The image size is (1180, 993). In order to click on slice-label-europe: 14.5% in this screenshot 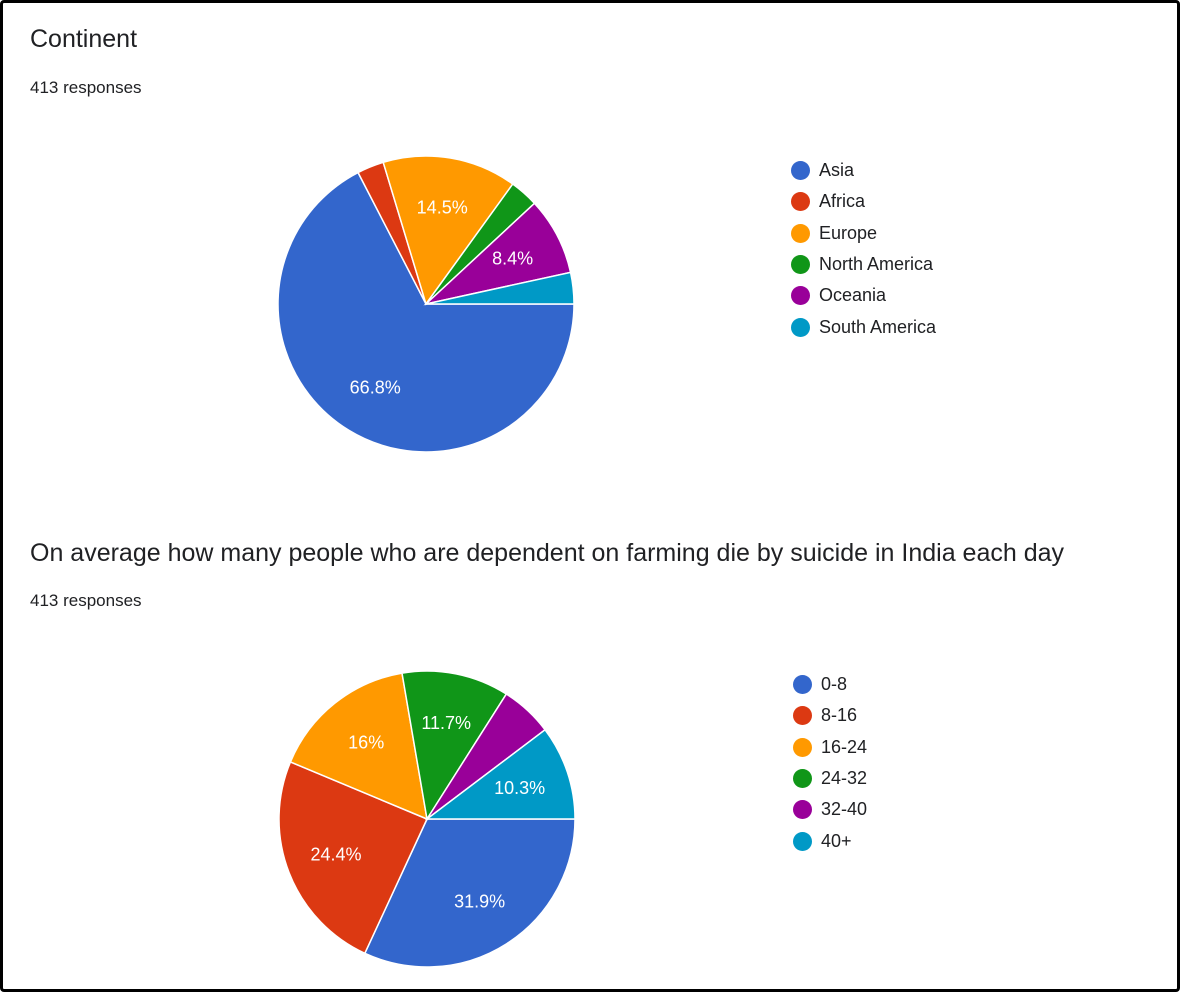, I will do `click(442, 208)`.